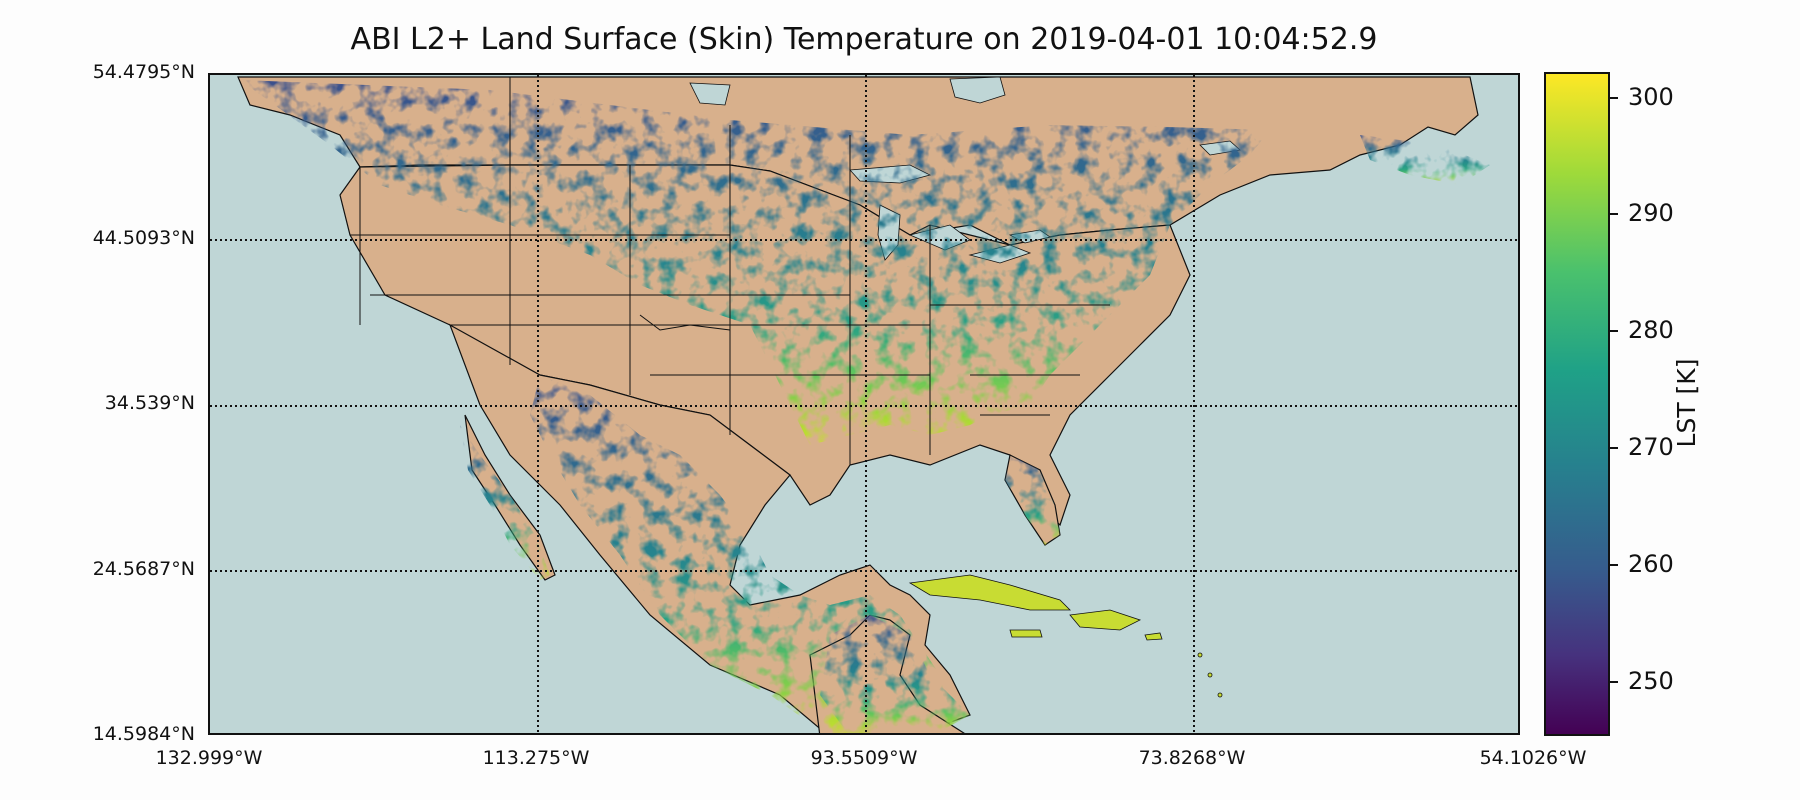 The width and height of the screenshot is (1800, 800). I want to click on colorbar-tick-label: 280, so click(1651, 330).